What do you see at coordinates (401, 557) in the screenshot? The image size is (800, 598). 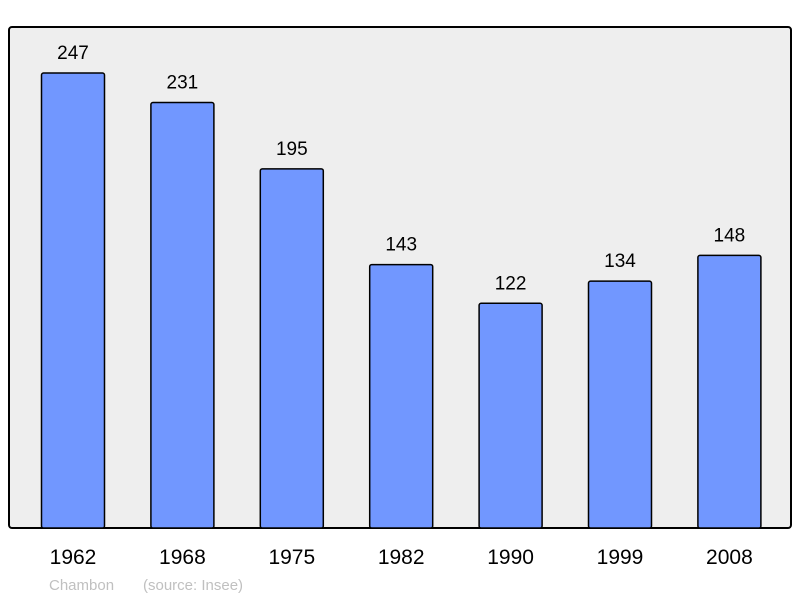 I see `x-tick-label: 1982` at bounding box center [401, 557].